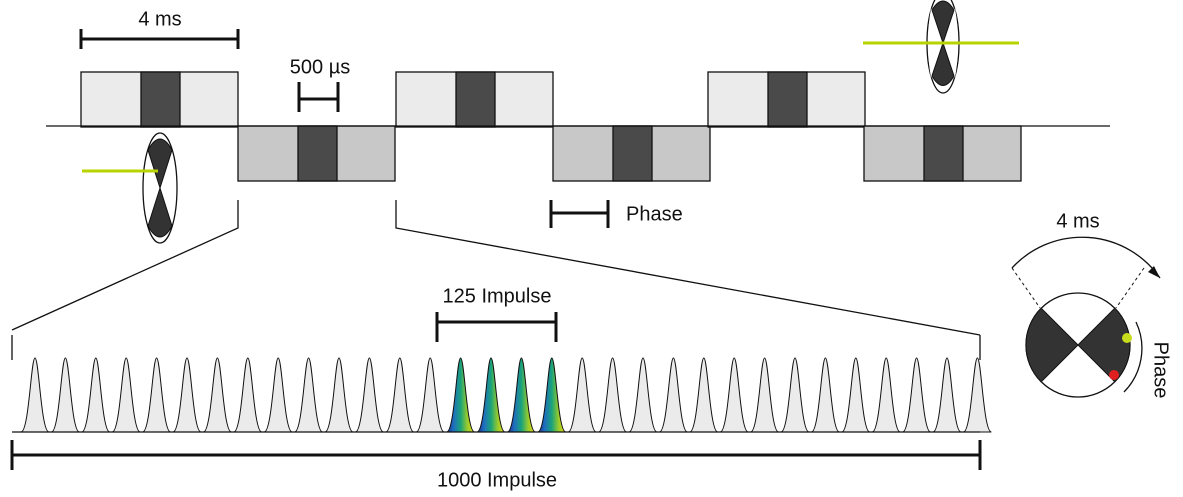 Image resolution: width=1183 pixels, height=497 pixels. Describe the element at coordinates (941, 47) in the screenshot. I see `ellipse-right` at that location.